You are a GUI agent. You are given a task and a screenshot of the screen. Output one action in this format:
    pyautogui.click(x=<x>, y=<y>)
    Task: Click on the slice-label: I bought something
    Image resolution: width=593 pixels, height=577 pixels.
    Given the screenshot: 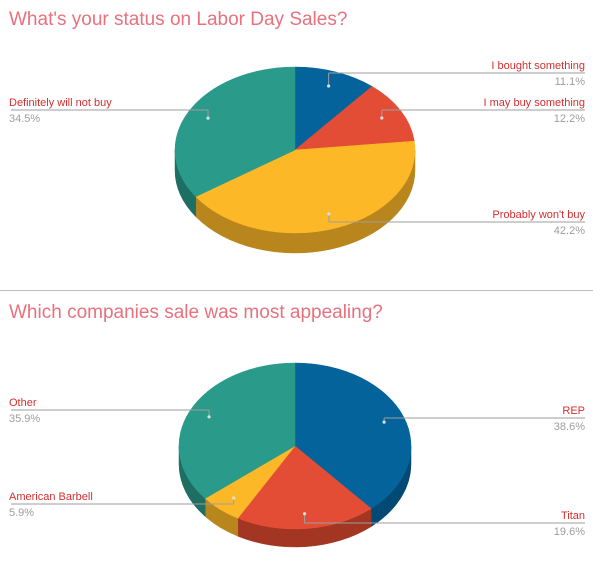 What is the action you would take?
    pyautogui.click(x=538, y=66)
    